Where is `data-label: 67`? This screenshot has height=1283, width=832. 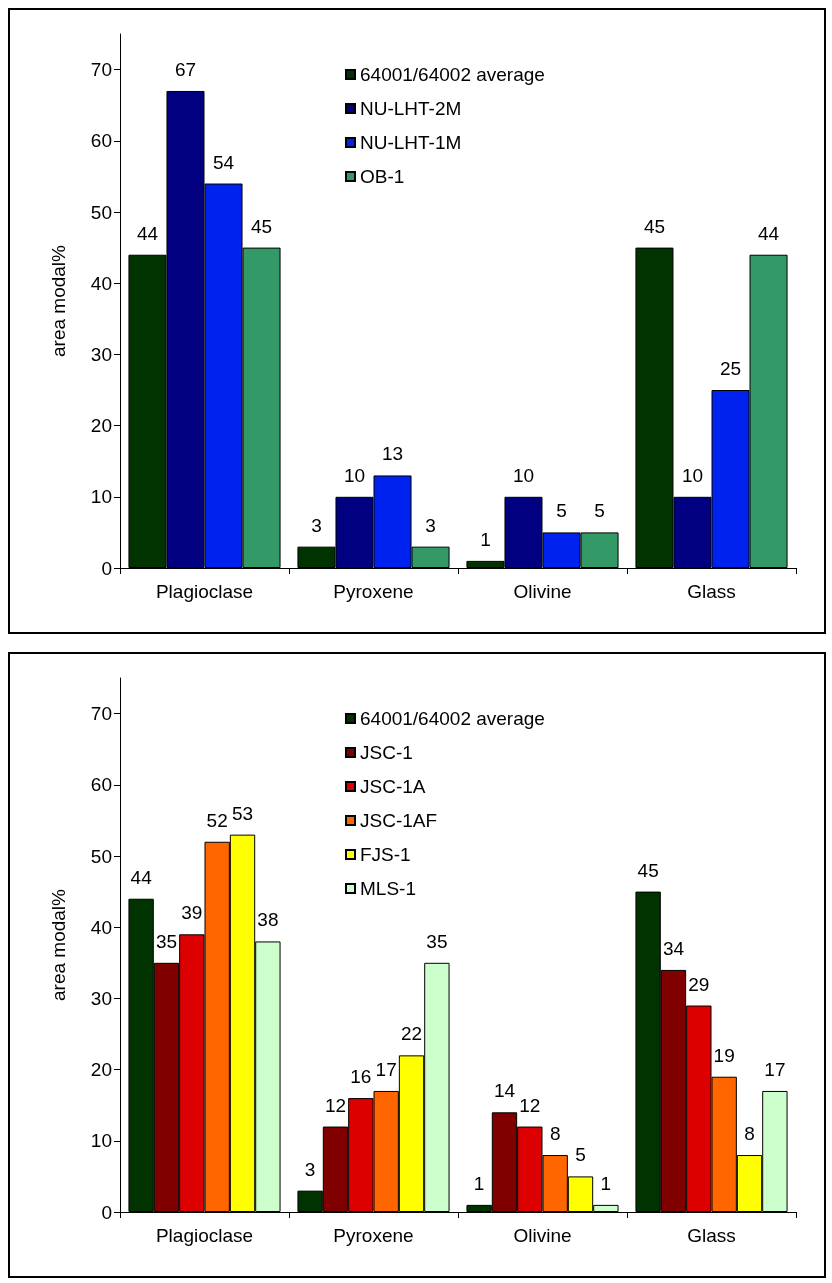
data-label: 67 is located at coordinates (185, 69).